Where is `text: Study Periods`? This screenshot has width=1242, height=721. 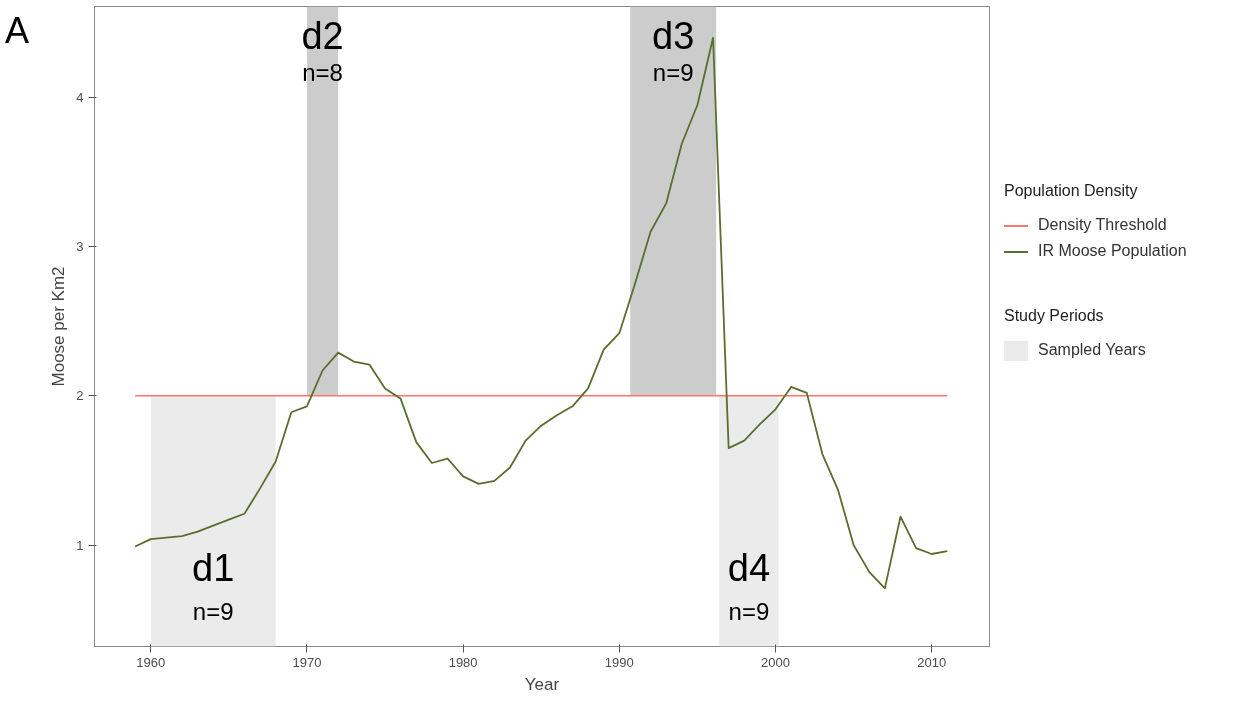 text: Study Periods is located at coordinates (1054, 315).